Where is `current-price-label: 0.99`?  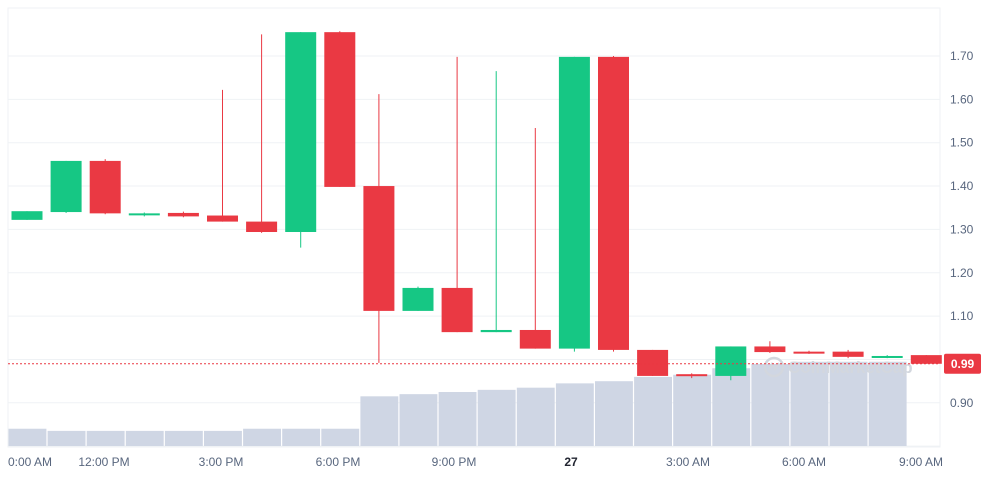 current-price-label: 0.99 is located at coordinates (963, 364).